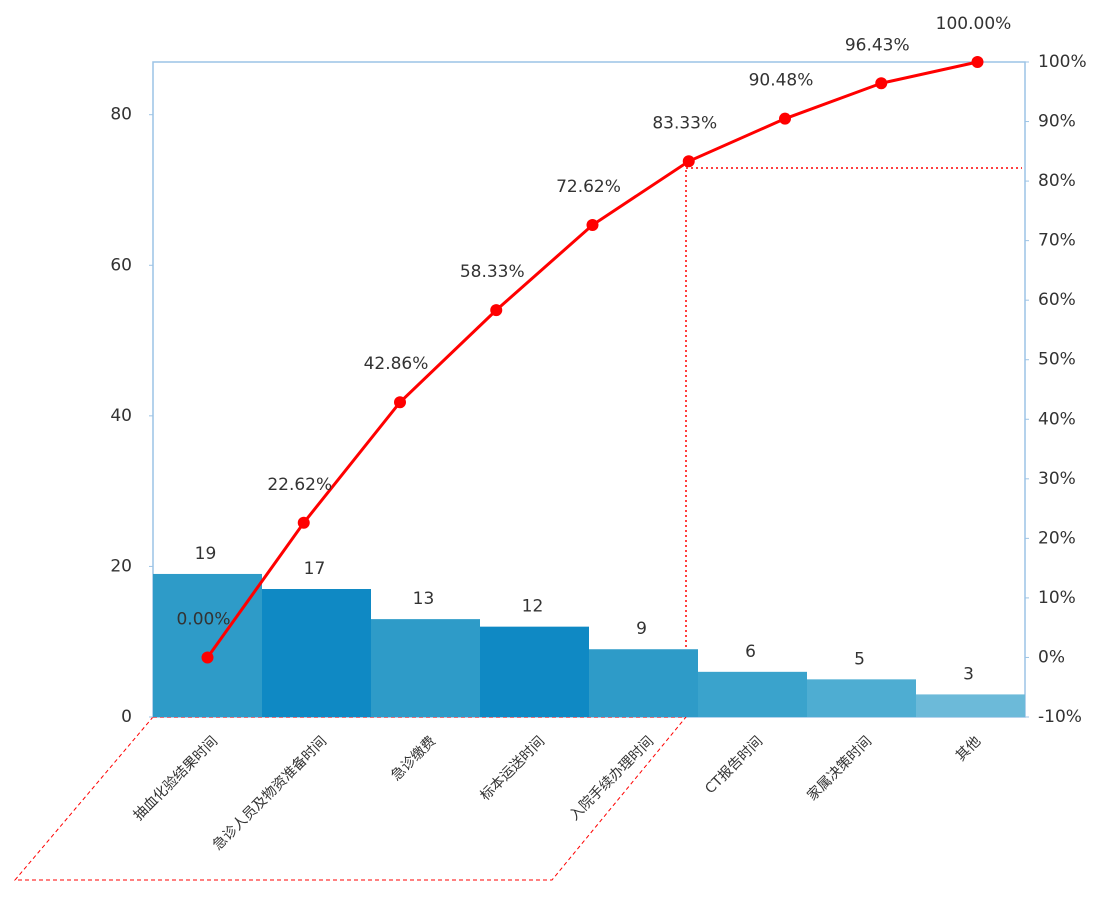 This screenshot has width=1110, height=905. What do you see at coordinates (1057, 419) in the screenshot?
I see `y2-tick-label: 40%` at bounding box center [1057, 419].